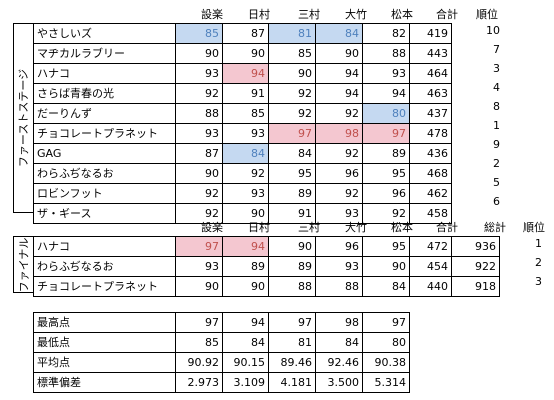  I want to click on table-row: だーりんず 88 85 92 92 80 437, so click(242, 113).